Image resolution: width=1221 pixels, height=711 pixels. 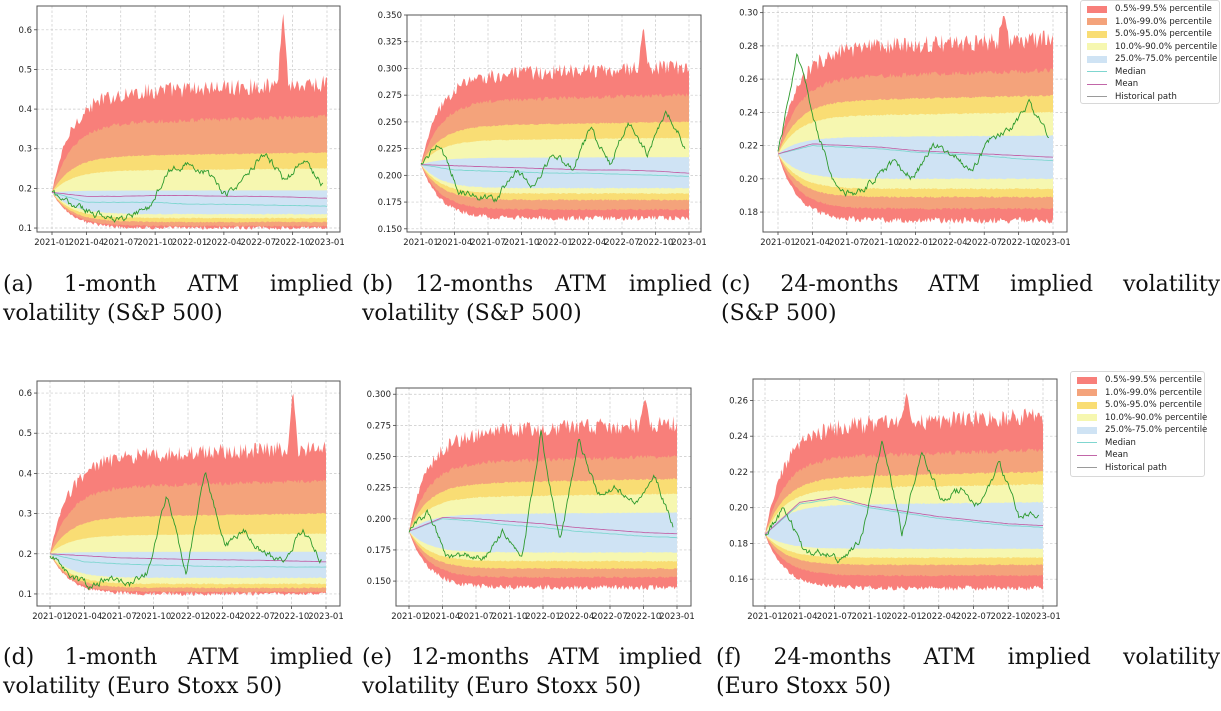 I want to click on median-line, so click(x=554, y=170).